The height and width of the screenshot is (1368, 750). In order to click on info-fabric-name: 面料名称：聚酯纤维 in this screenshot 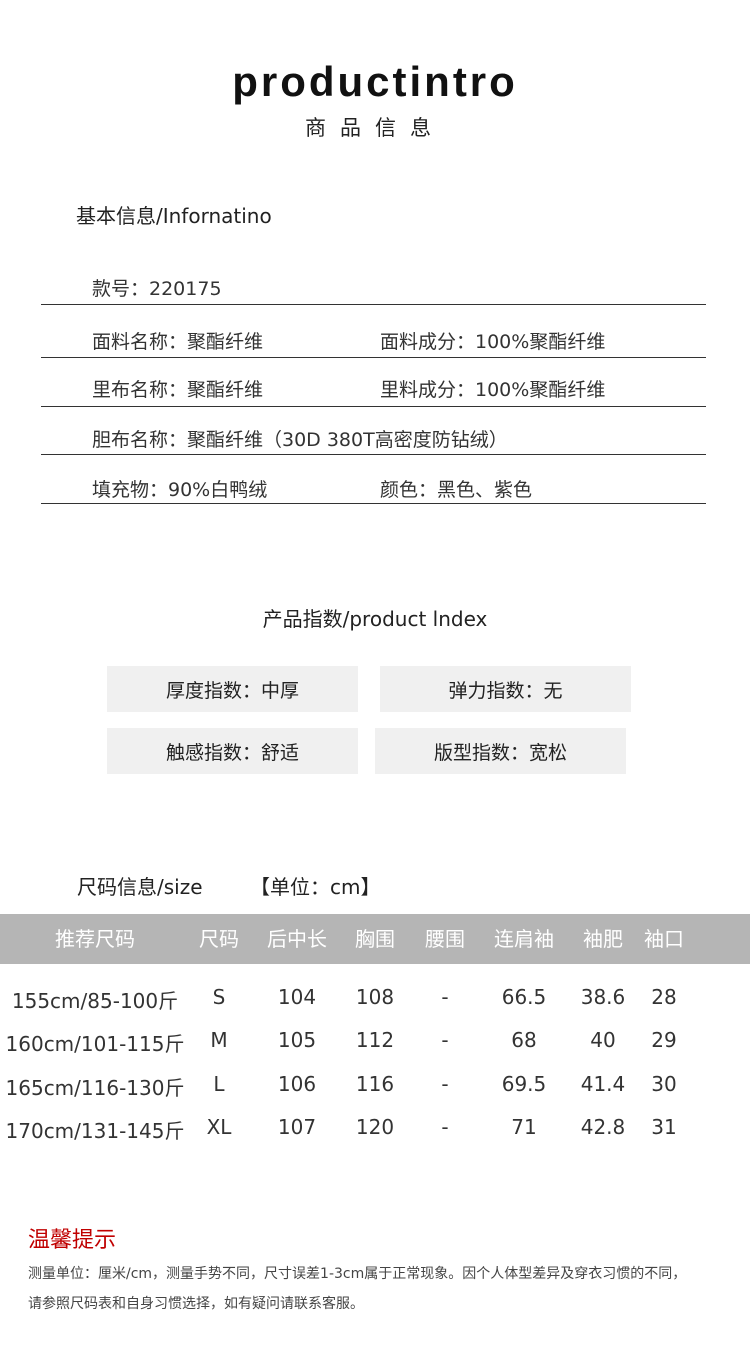, I will do `click(178, 342)`.